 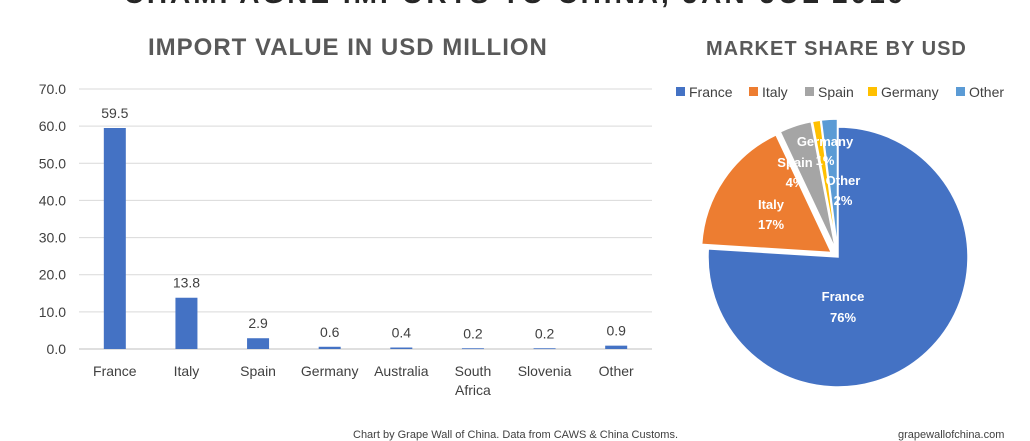 What do you see at coordinates (52, 126) in the screenshot?
I see `y-tick-label: 60.0` at bounding box center [52, 126].